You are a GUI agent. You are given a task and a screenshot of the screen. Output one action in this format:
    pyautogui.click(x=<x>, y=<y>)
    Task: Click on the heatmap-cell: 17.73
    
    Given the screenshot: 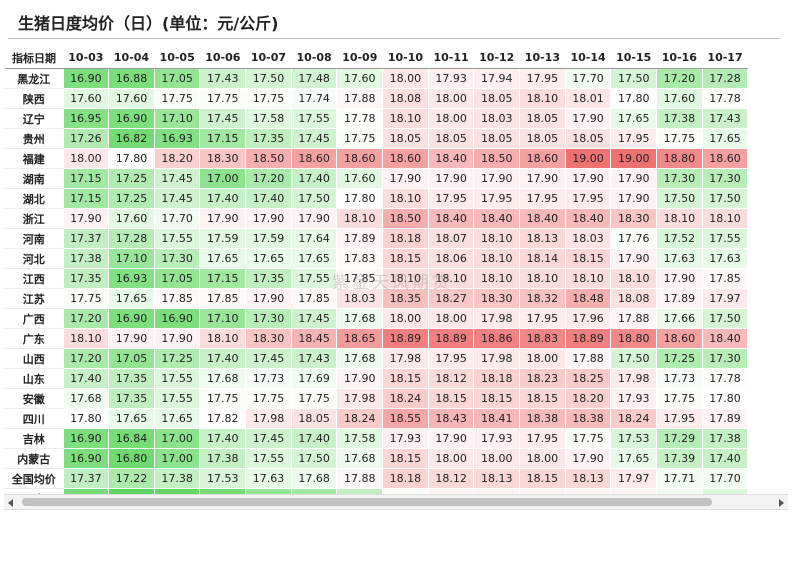 What is the action you would take?
    pyautogui.click(x=679, y=378)
    